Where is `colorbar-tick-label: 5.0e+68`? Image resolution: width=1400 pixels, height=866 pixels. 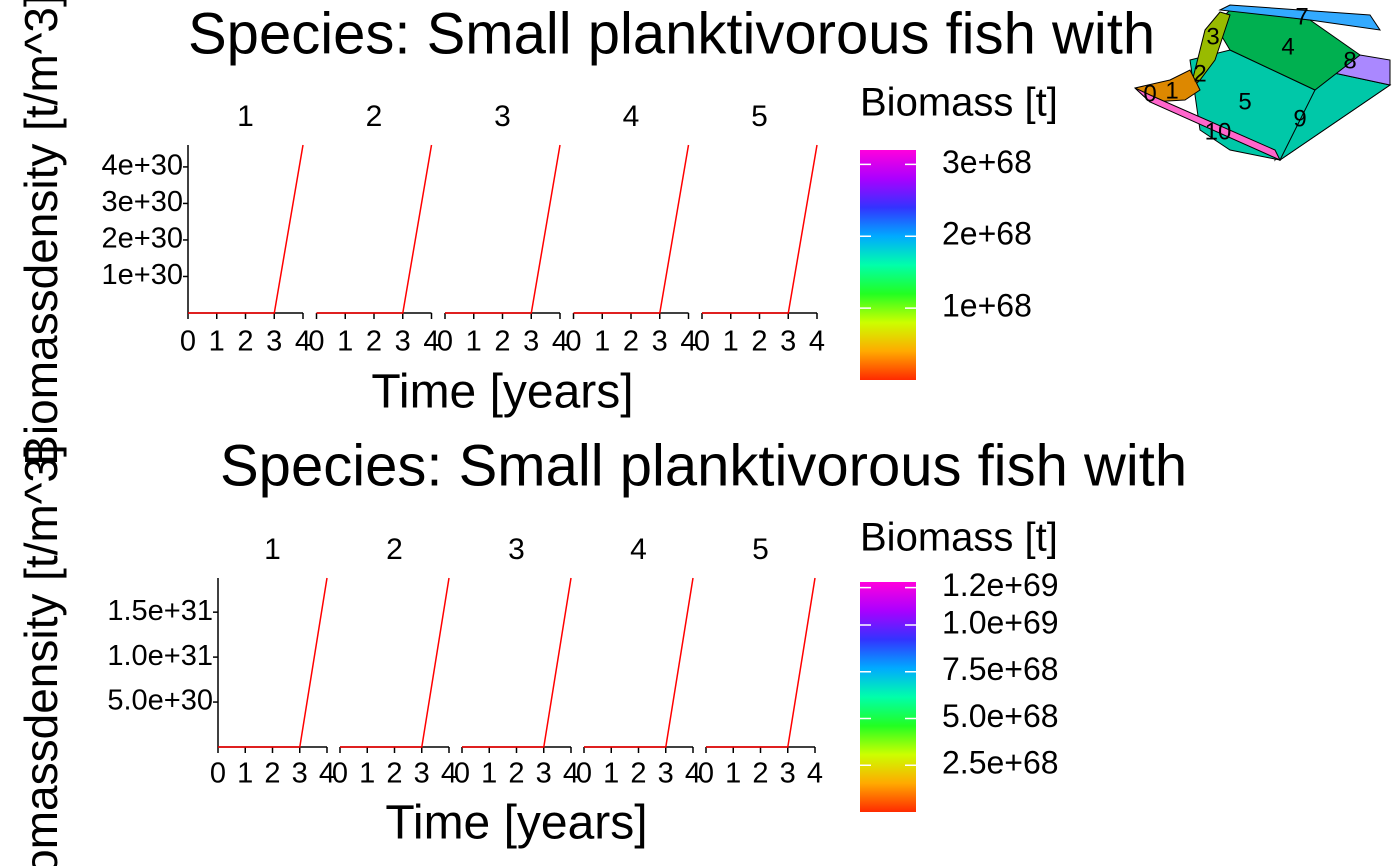 colorbar-tick-label: 5.0e+68 is located at coordinates (1000, 716).